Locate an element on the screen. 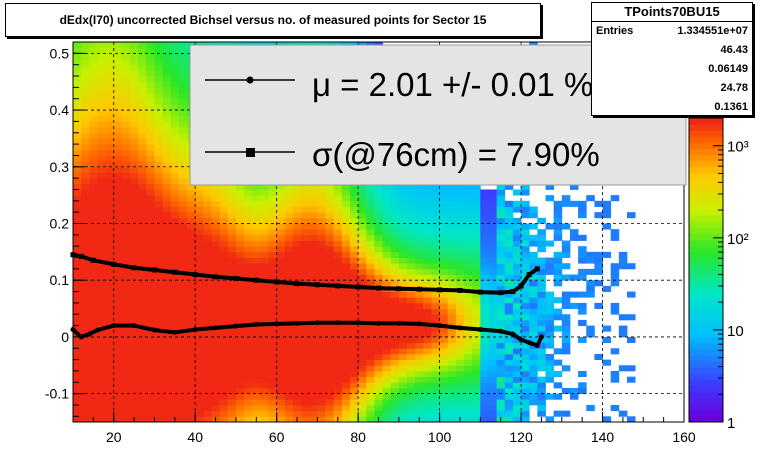 This screenshot has height=469, width=763. color-scale-cell is located at coordinates (706, 322).